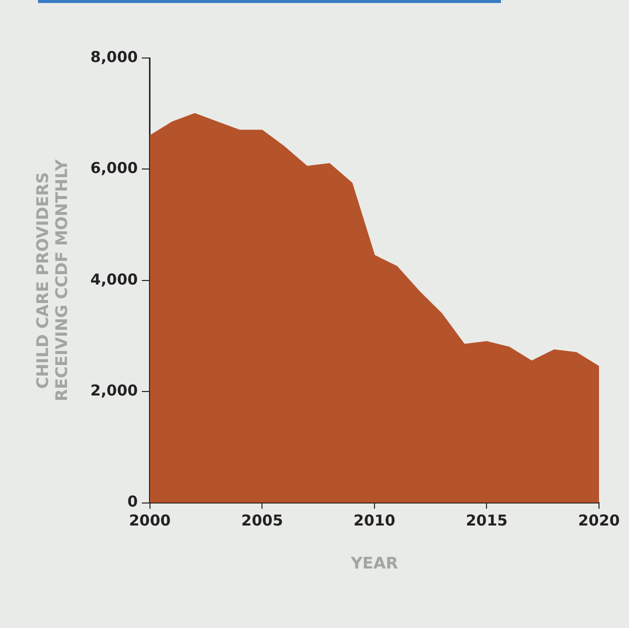 This screenshot has height=628, width=629. Describe the element at coordinates (114, 279) in the screenshot. I see `y-tick-label: 4,000` at that location.